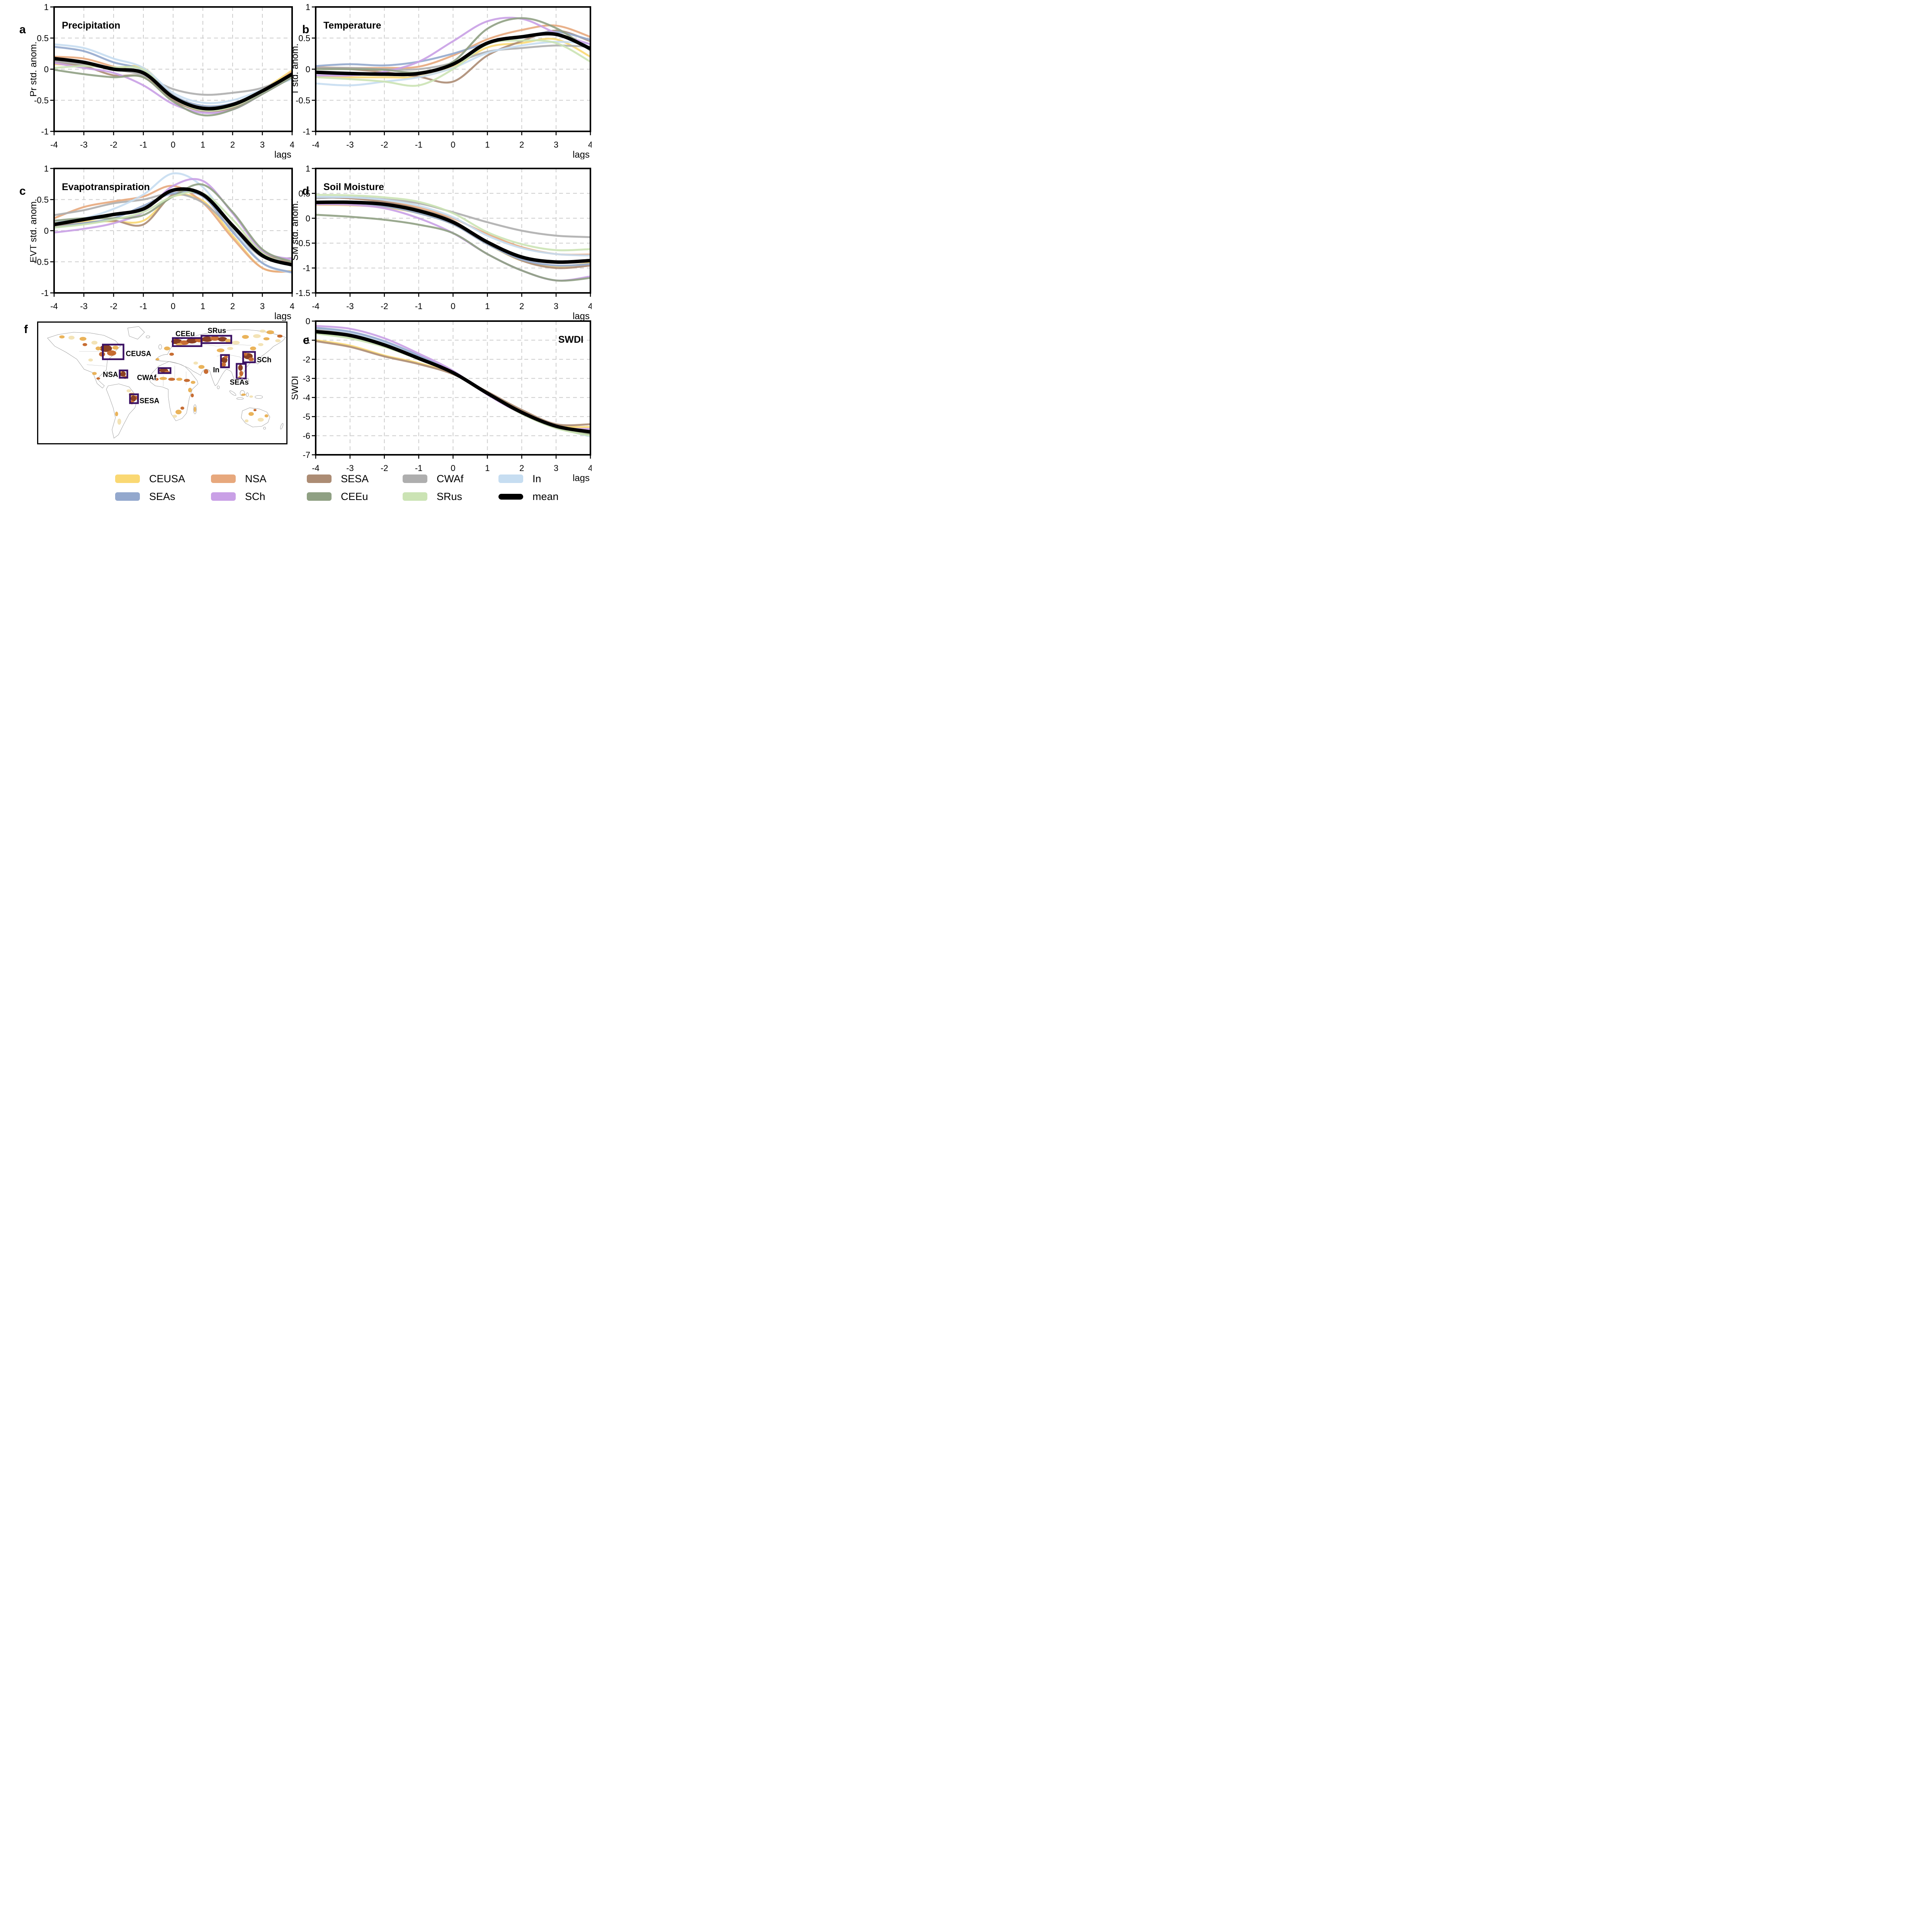  Describe the element at coordinates (26, 330) in the screenshot. I see `panel-letter-f: f` at that location.